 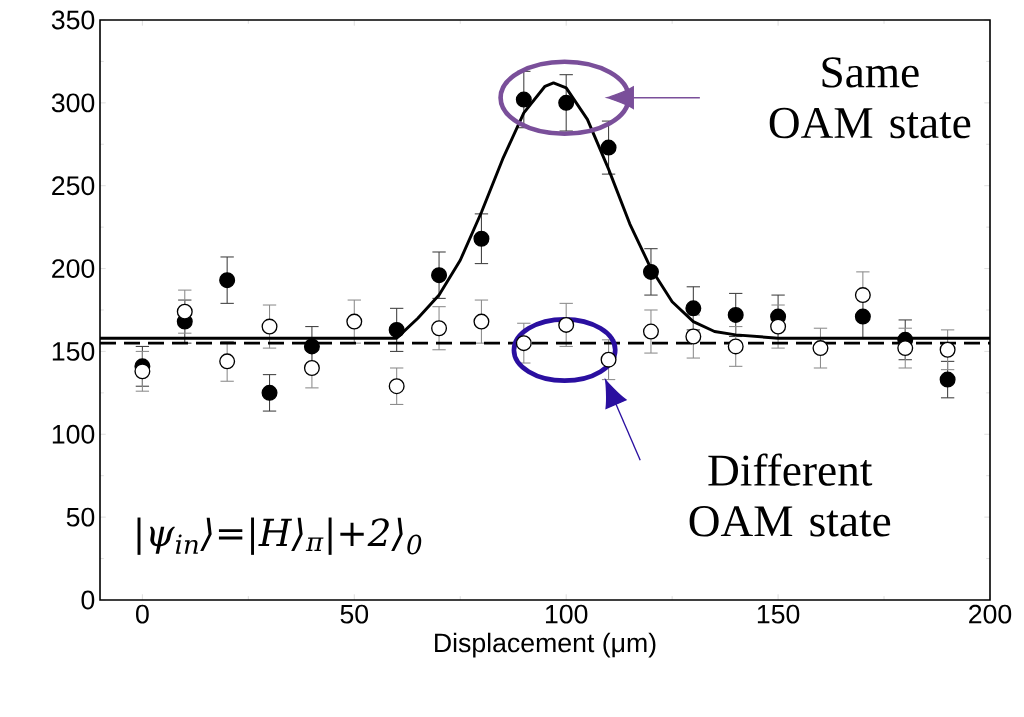 I want to click on x-tick-label: 50, so click(x=354, y=614).